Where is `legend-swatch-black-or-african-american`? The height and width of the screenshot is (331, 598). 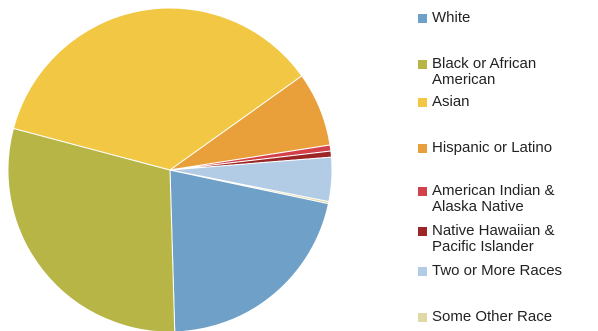
legend-swatch-black-or-african-american is located at coordinates (422, 64).